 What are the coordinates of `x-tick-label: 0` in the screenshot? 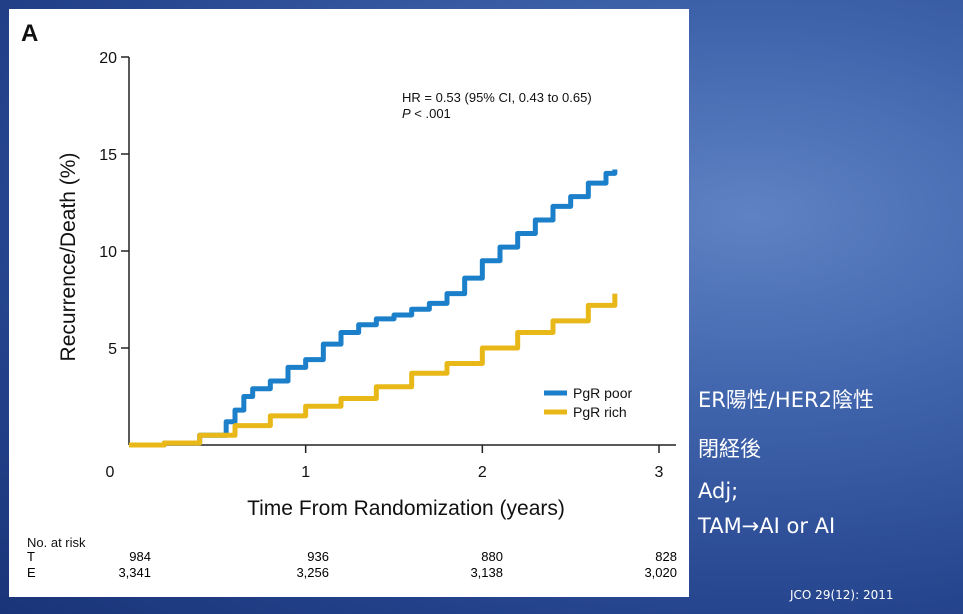 It's located at (110, 472).